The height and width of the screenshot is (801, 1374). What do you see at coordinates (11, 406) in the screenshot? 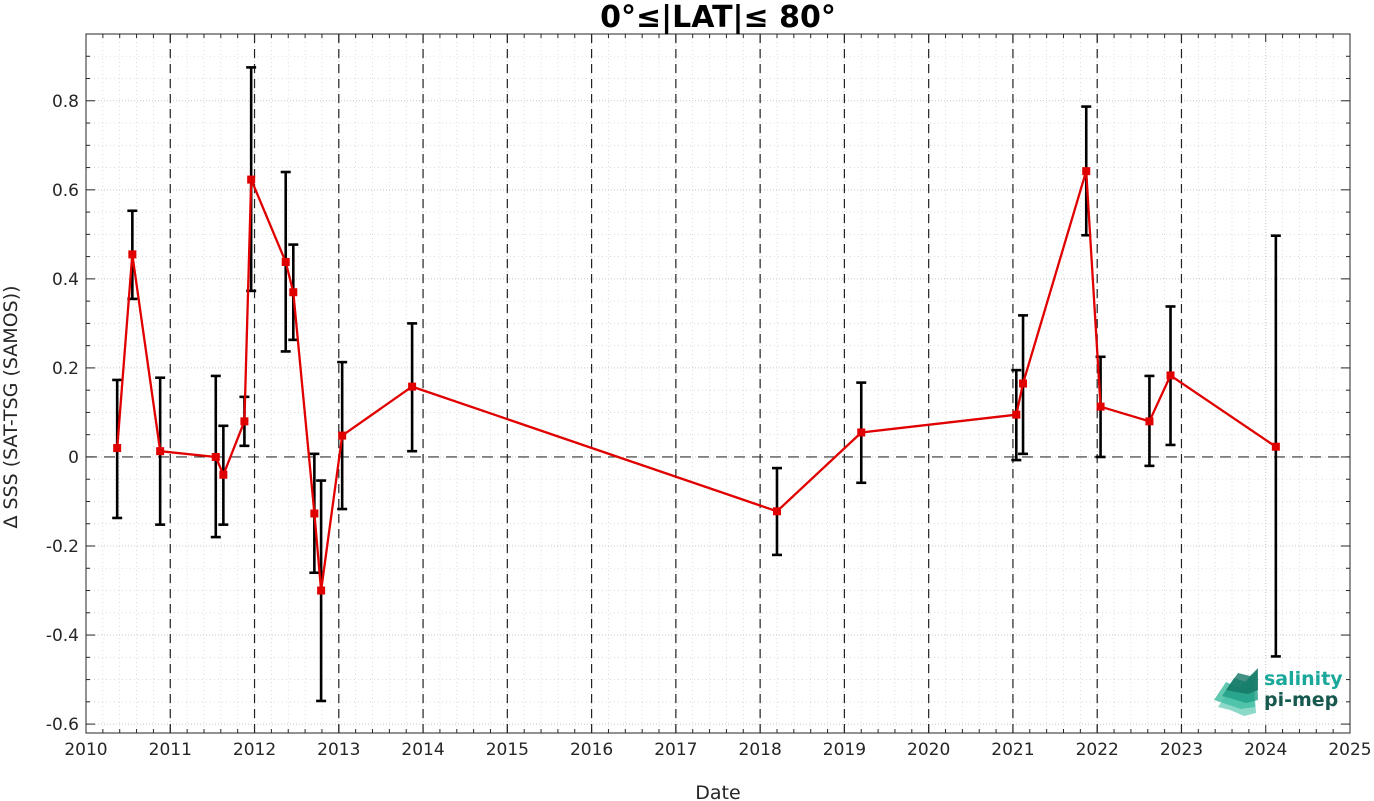
I see `y-axis-label: Δ SSS (SAT-TSG (SAMOS))` at bounding box center [11, 406].